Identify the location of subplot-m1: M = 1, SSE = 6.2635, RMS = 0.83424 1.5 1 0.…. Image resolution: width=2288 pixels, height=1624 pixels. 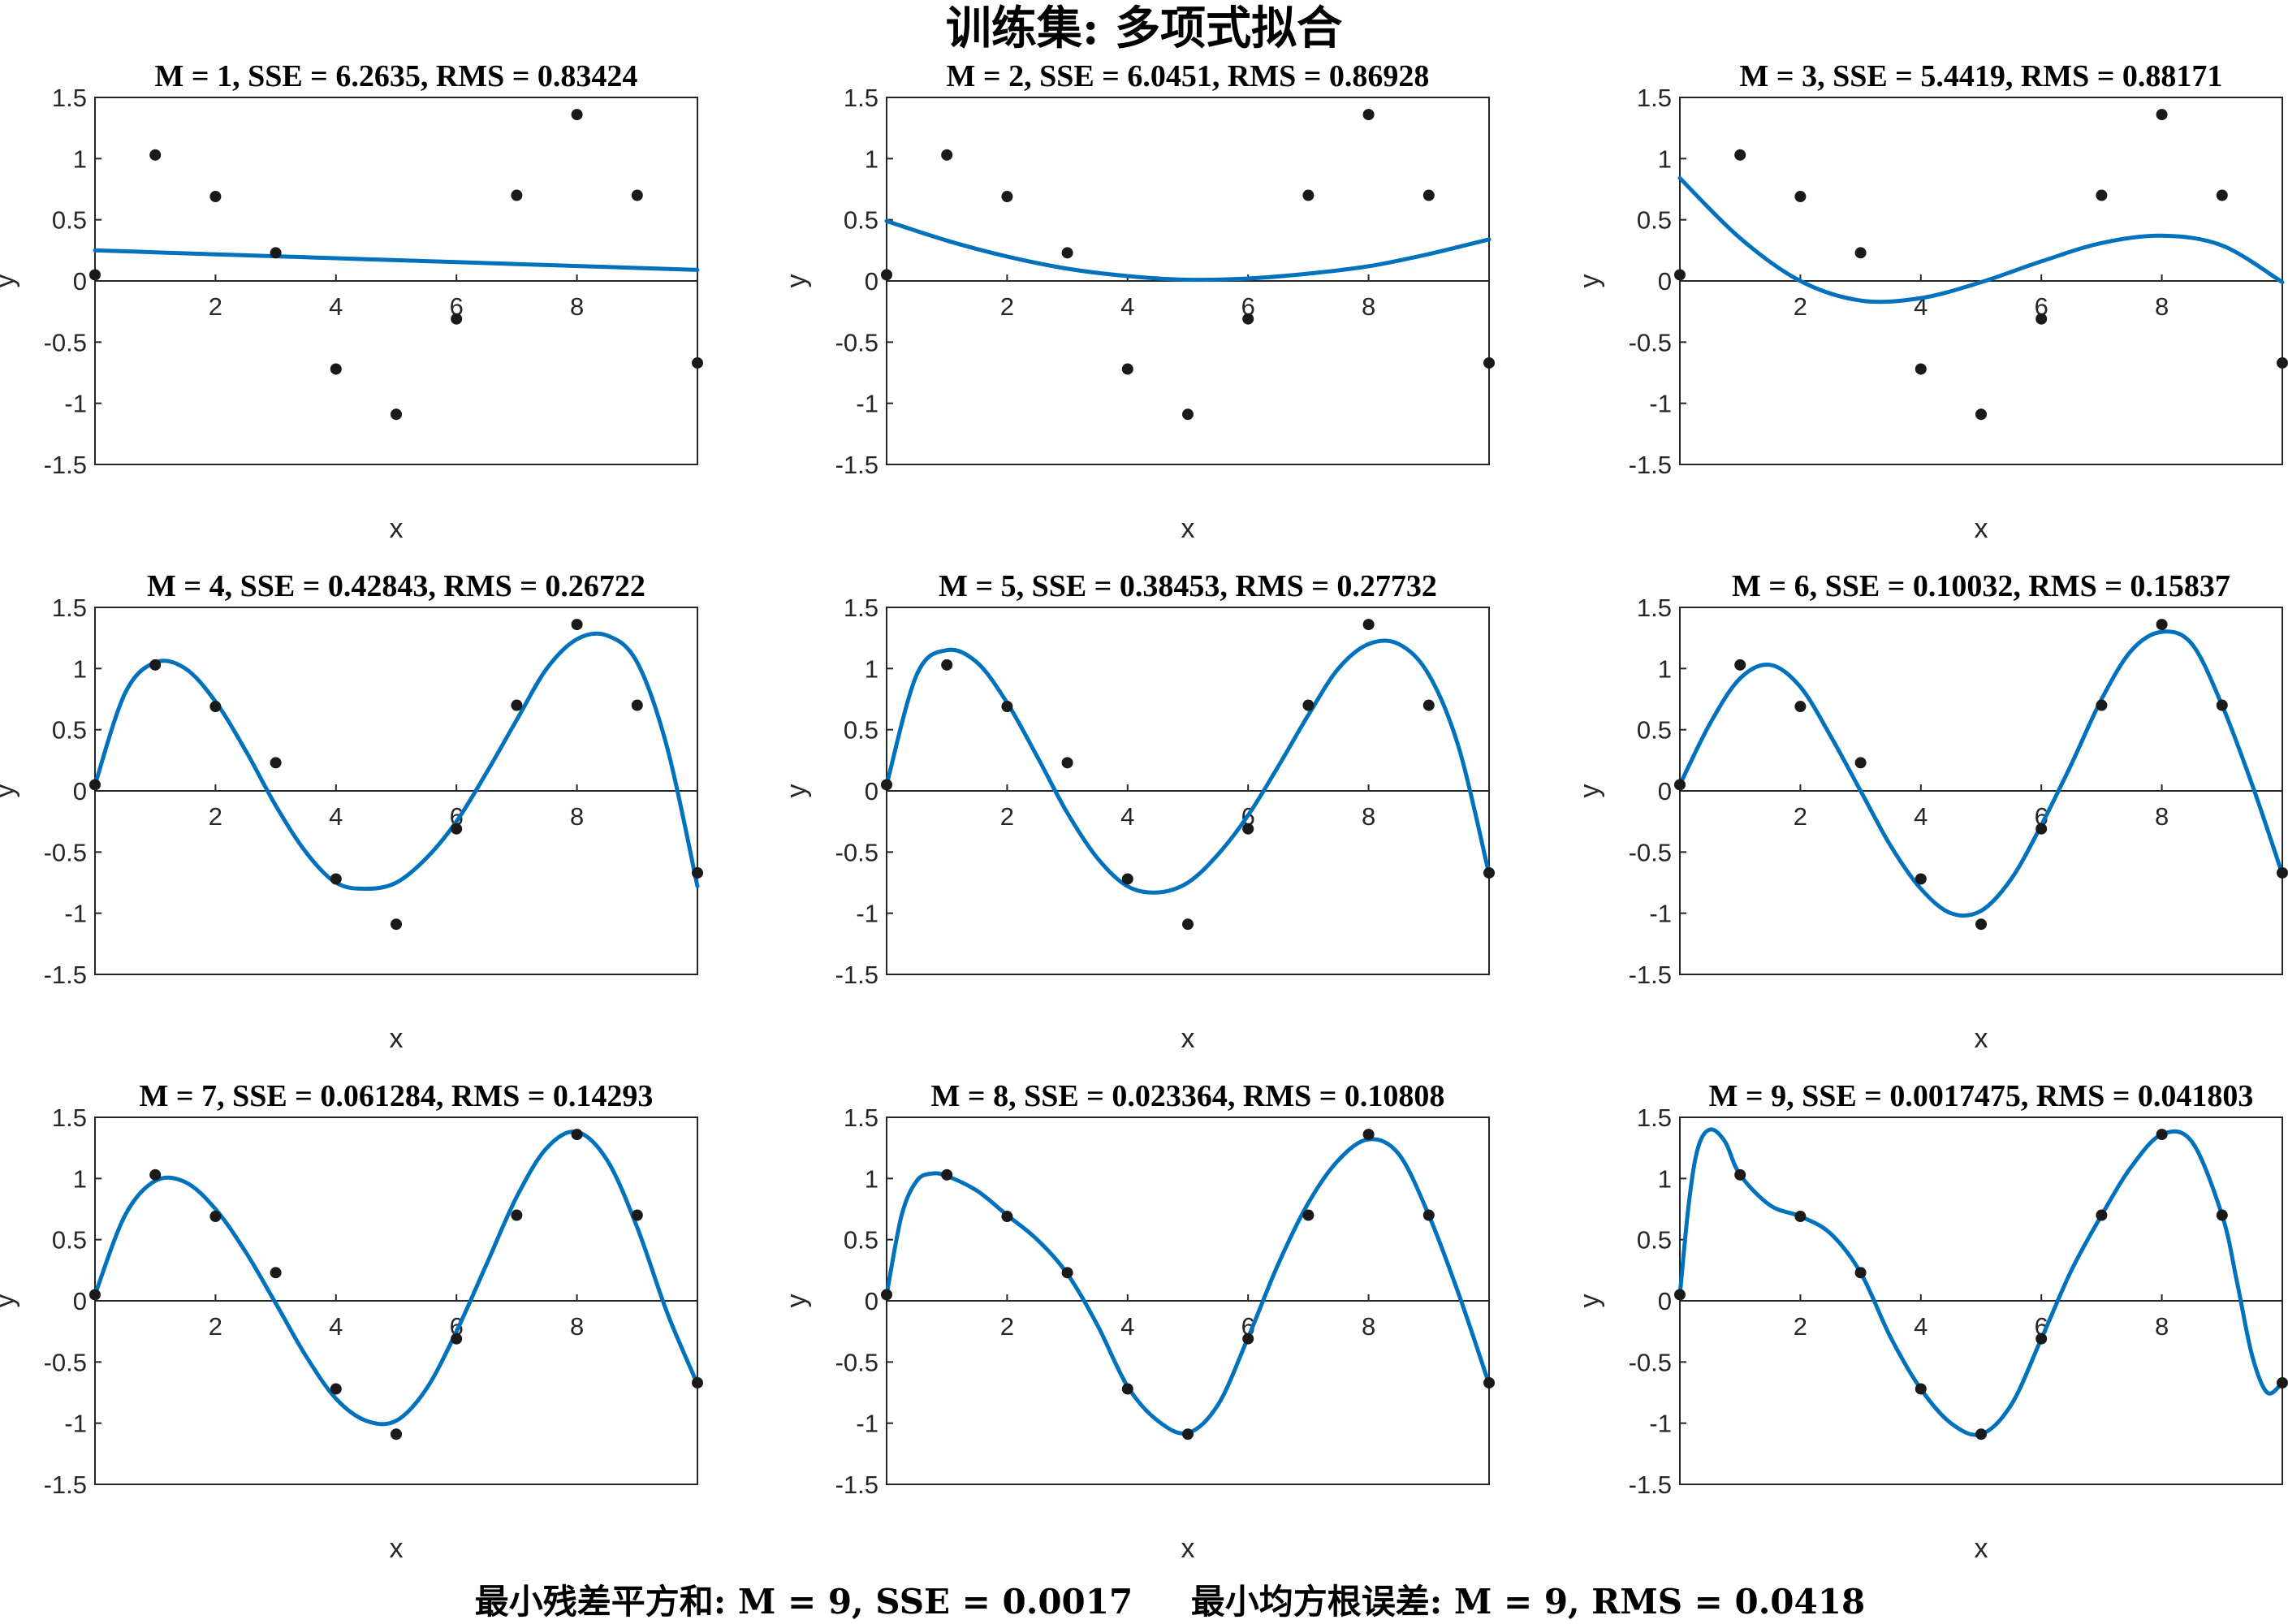
(352, 302).